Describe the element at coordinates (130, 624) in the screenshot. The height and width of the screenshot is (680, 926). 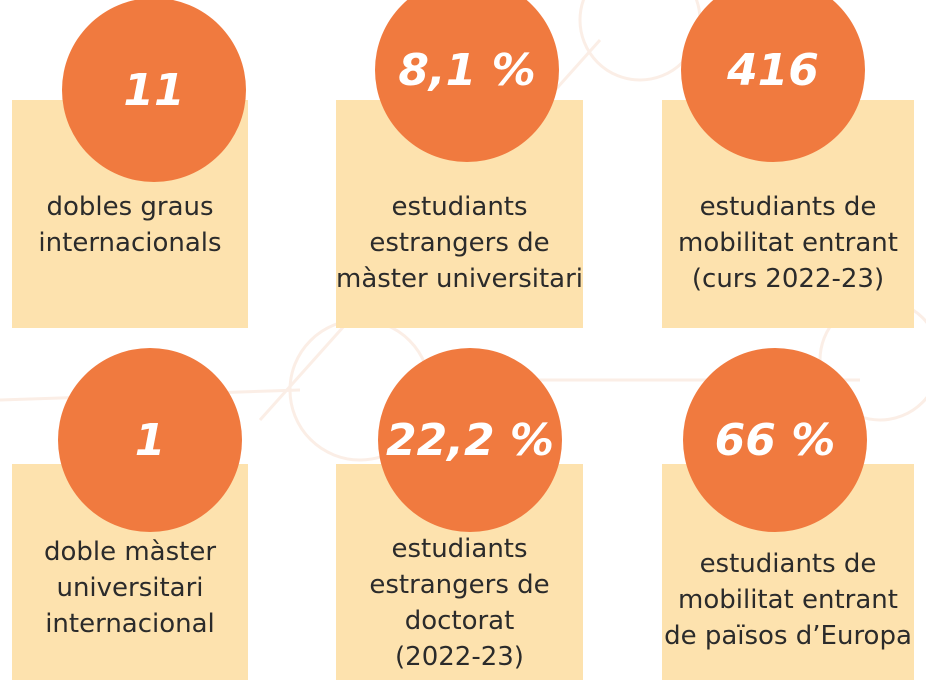
I see `stat-description: internacional` at that location.